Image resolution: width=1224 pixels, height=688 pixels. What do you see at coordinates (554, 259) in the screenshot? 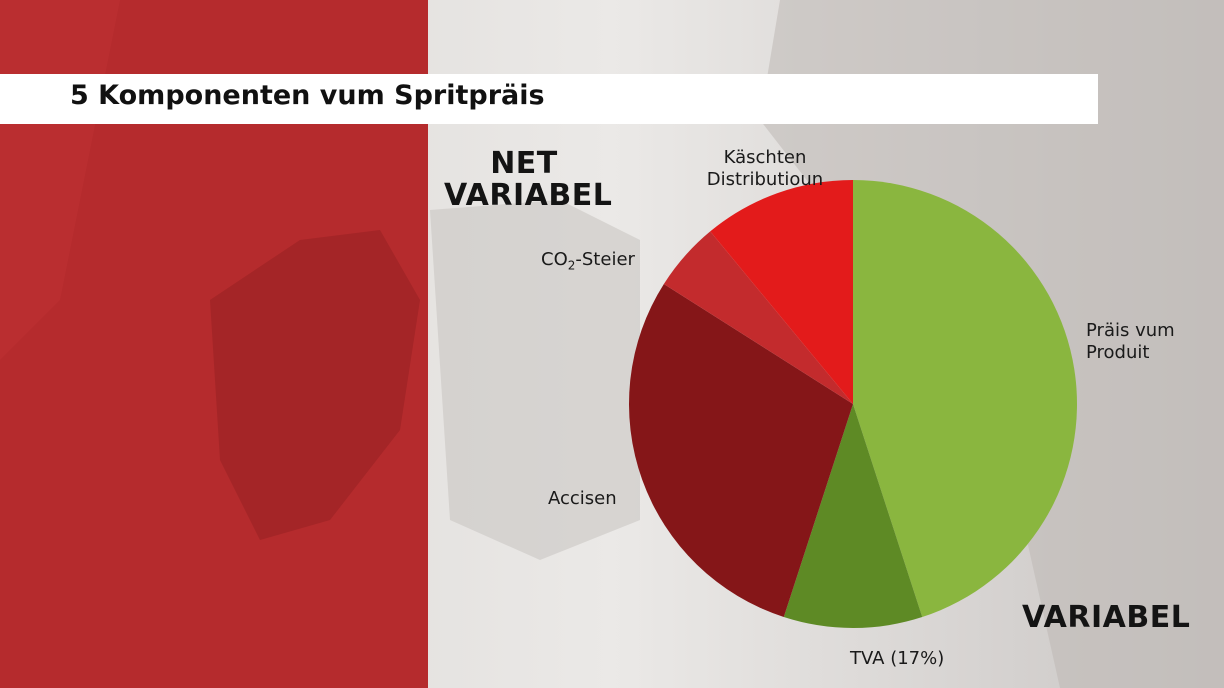
I see `co2-prefix: CO` at bounding box center [554, 259].